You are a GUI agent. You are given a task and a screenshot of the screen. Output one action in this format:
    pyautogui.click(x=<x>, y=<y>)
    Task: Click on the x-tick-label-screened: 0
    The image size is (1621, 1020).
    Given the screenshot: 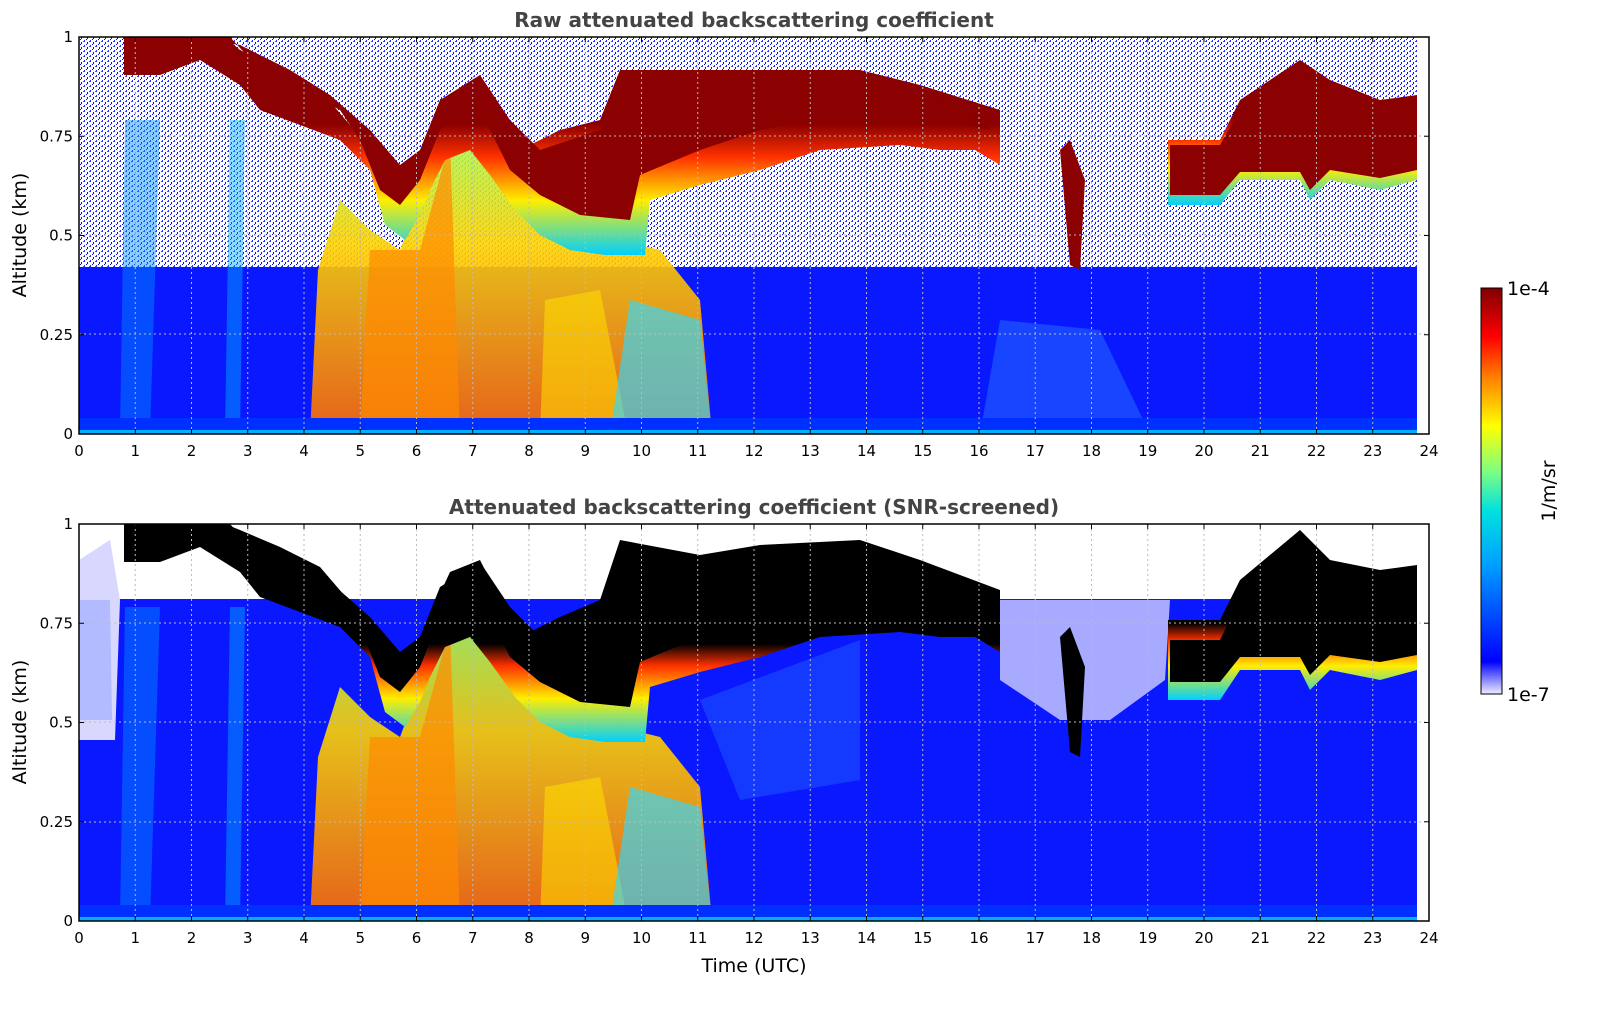 What is the action you would take?
    pyautogui.click(x=79, y=938)
    